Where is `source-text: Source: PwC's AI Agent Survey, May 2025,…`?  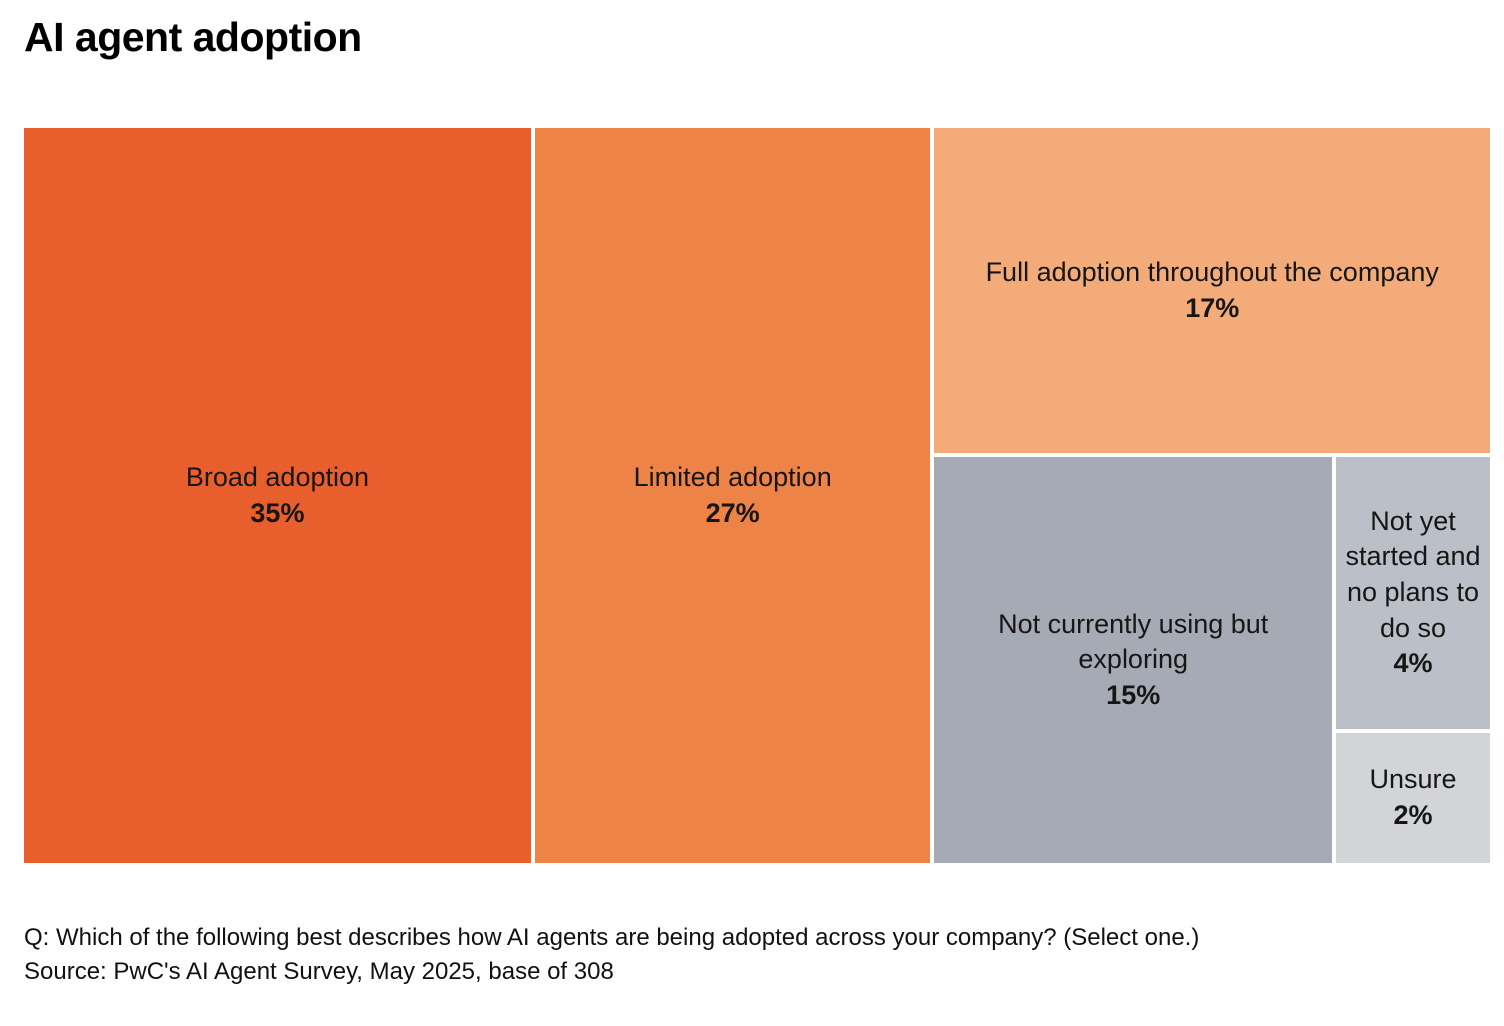
source-text: Source: PwC's AI Agent Survey, May 2025,… is located at coordinates (319, 971).